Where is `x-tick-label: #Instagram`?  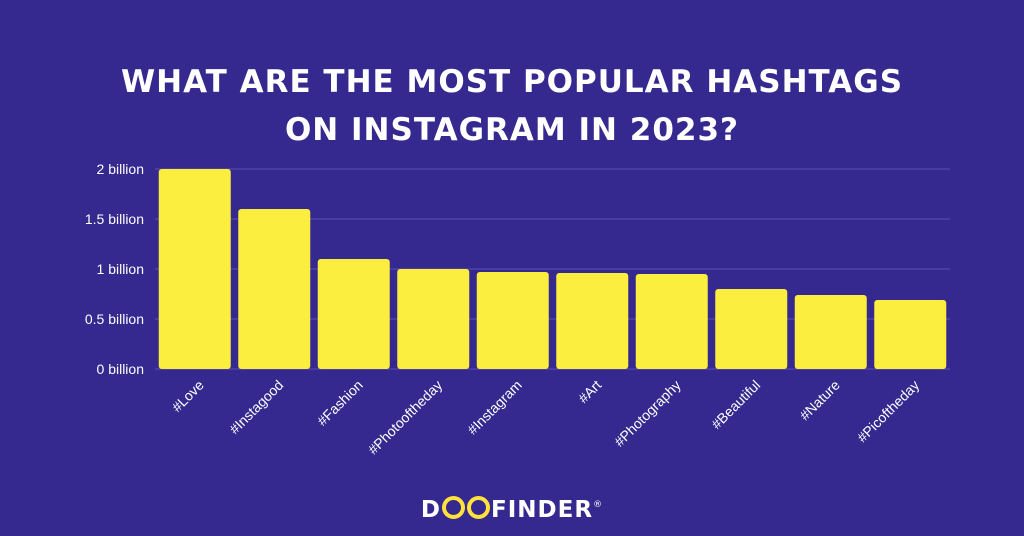
x-tick-label: #Instagram is located at coordinates (494, 407).